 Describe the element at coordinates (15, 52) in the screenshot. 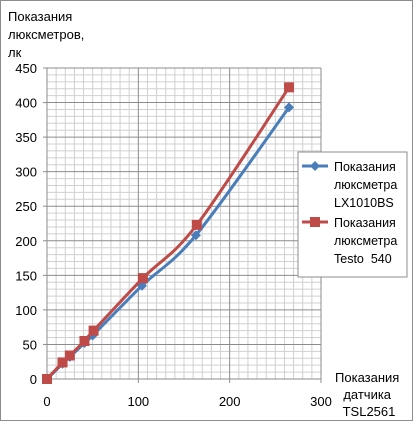

I see `y-axis-title-line-3: лк` at that location.